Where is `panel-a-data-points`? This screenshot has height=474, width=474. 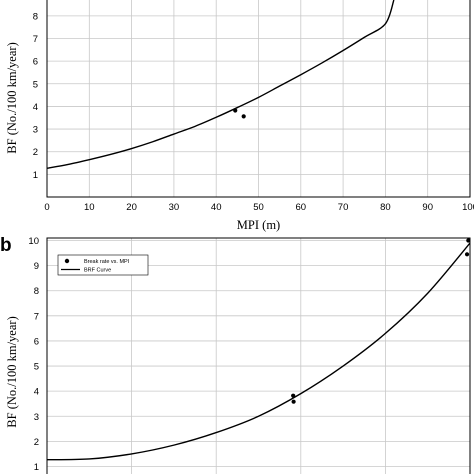 panel-a-data-points is located at coordinates (239, 113).